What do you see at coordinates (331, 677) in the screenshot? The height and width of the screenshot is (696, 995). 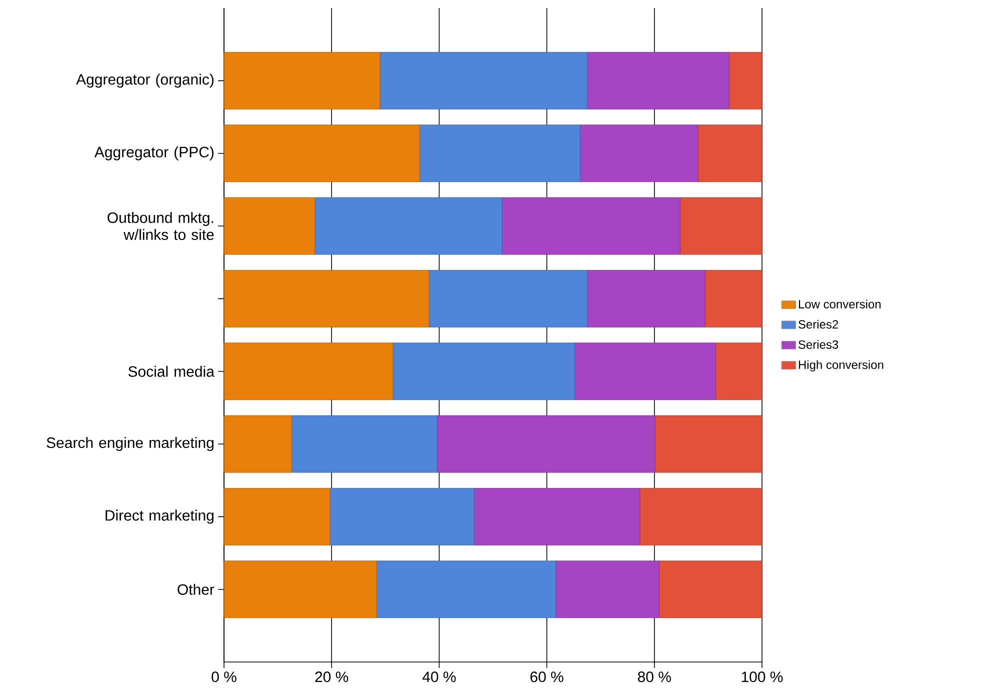 I see `x-tick-label: 20 %` at bounding box center [331, 677].